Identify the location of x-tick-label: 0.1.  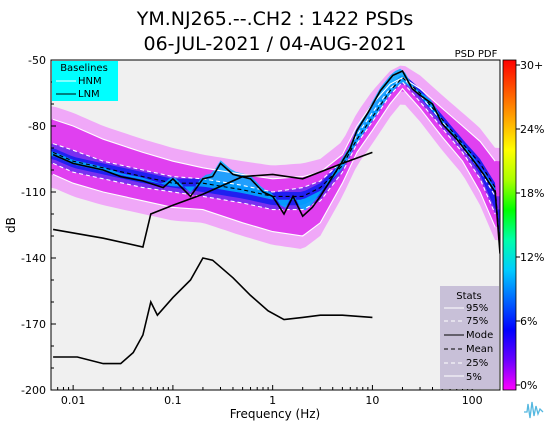
(173, 400).